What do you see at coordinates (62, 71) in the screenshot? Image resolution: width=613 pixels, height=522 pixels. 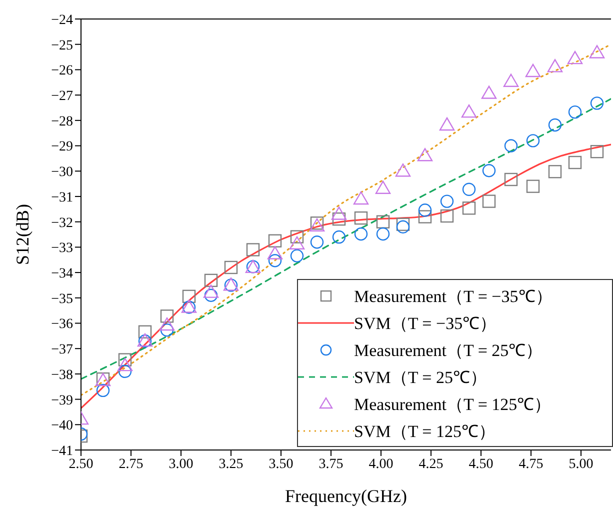 I see `y-tick-label: −26` at bounding box center [62, 71].